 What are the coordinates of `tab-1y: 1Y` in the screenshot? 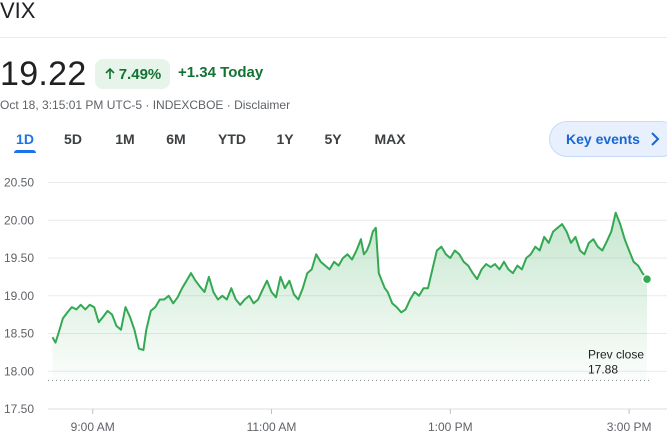 It's located at (285, 139).